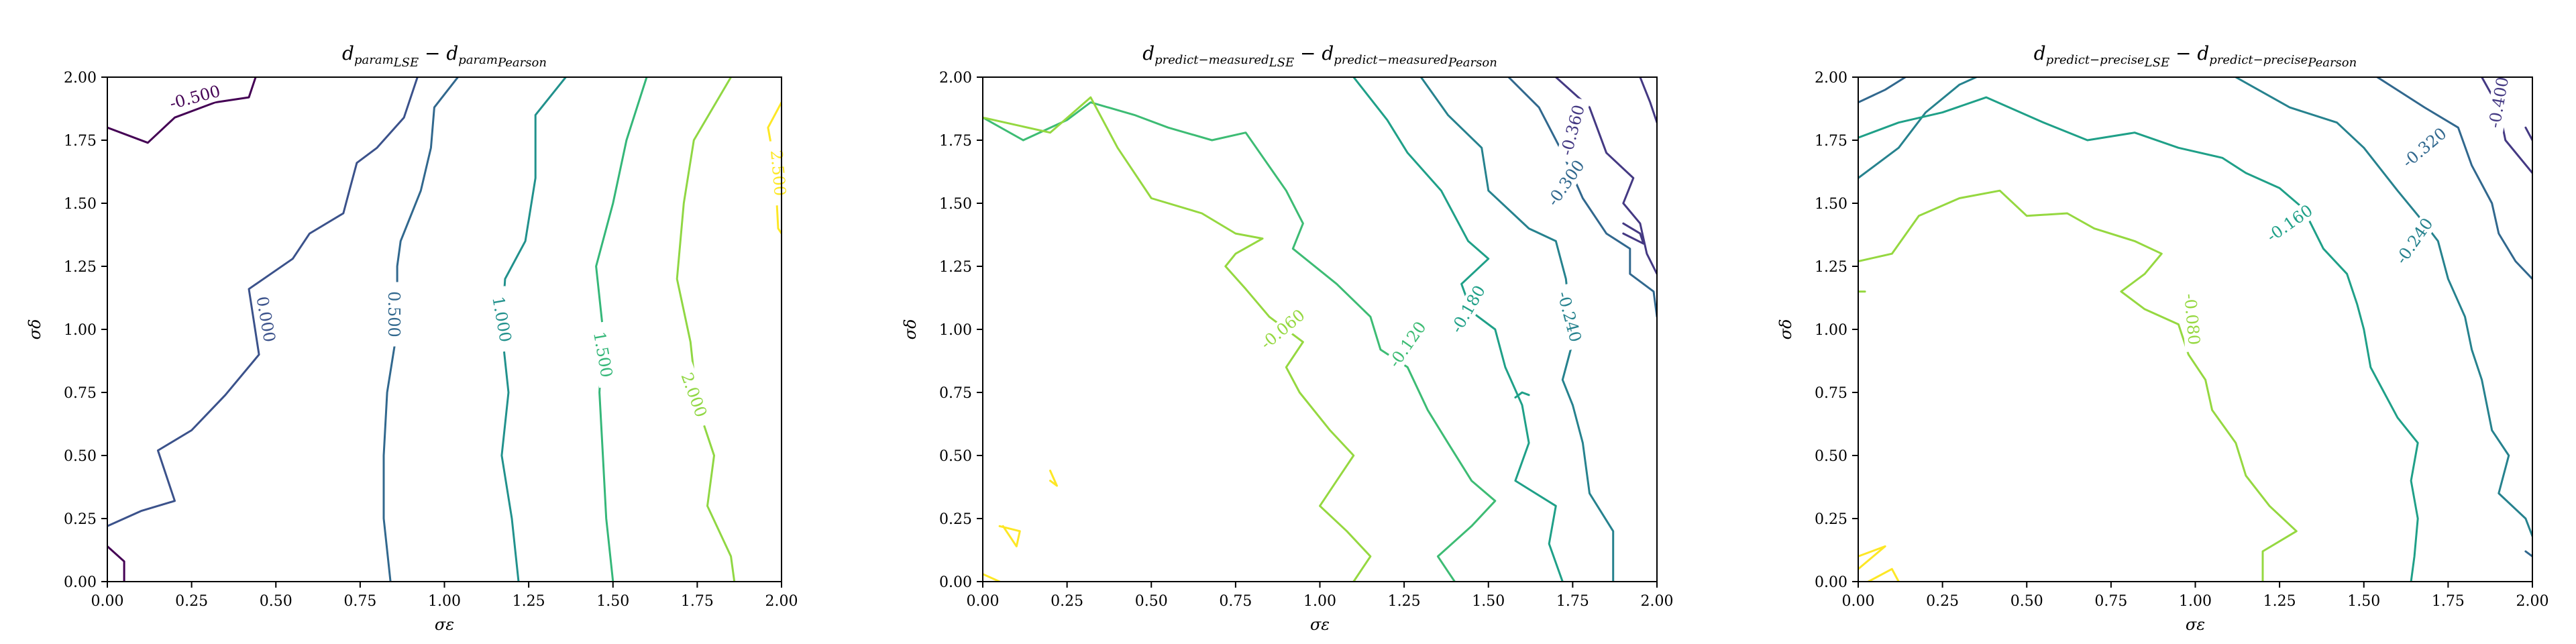  I want to click on contour-label: -0.120, so click(1407, 344).